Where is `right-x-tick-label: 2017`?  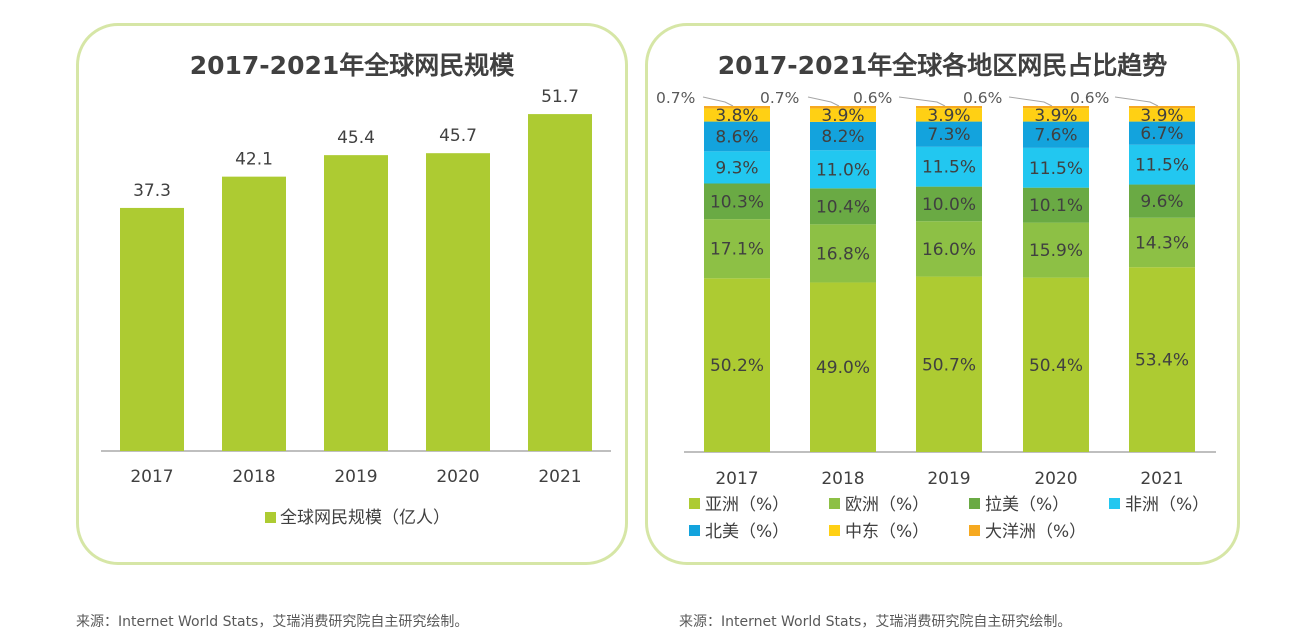
right-x-tick-label: 2017 is located at coordinates (736, 479).